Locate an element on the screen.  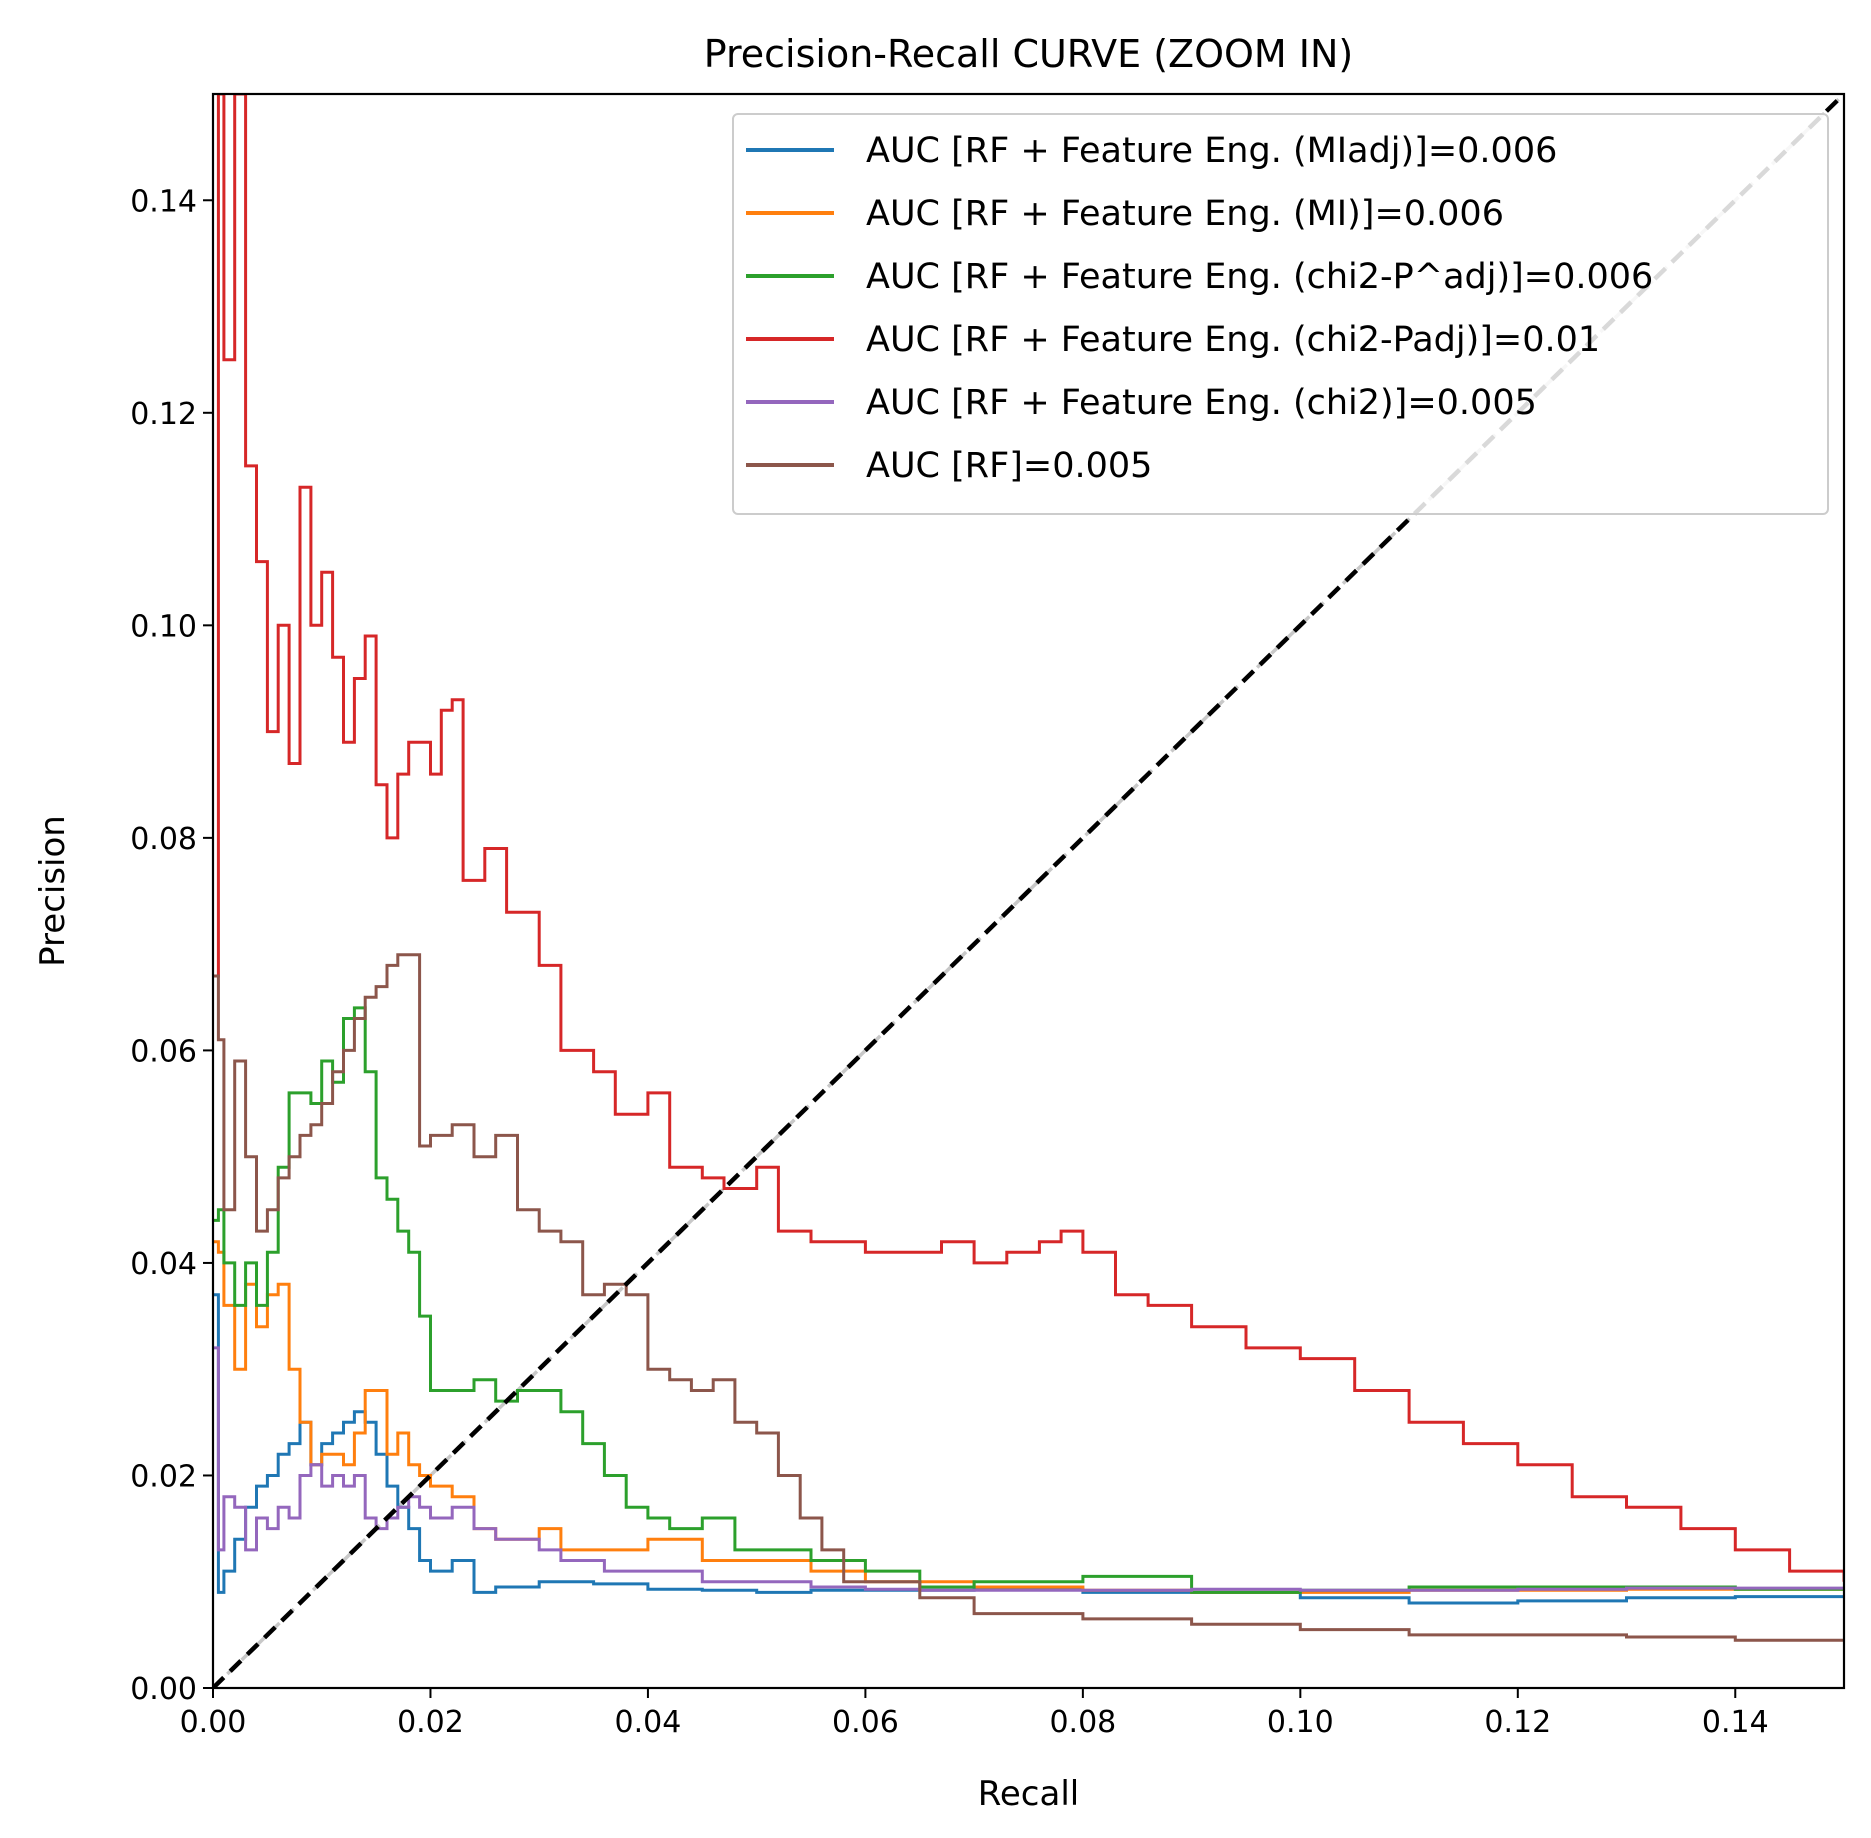
y-tick-label: 0.02 is located at coordinates (163, 1476).